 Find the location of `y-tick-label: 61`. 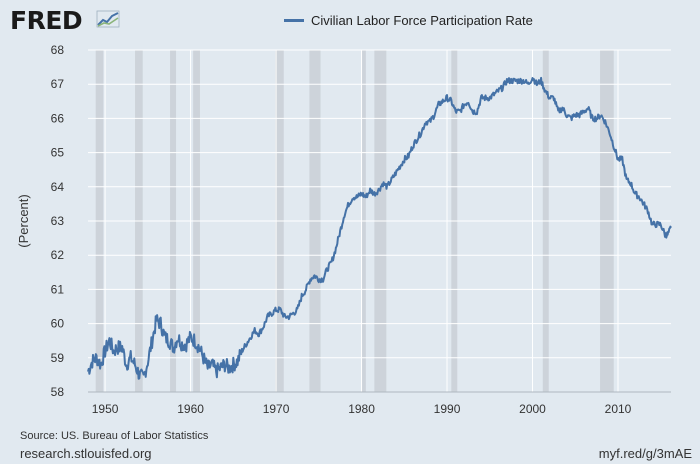

y-tick-label: 61 is located at coordinates (58, 289).